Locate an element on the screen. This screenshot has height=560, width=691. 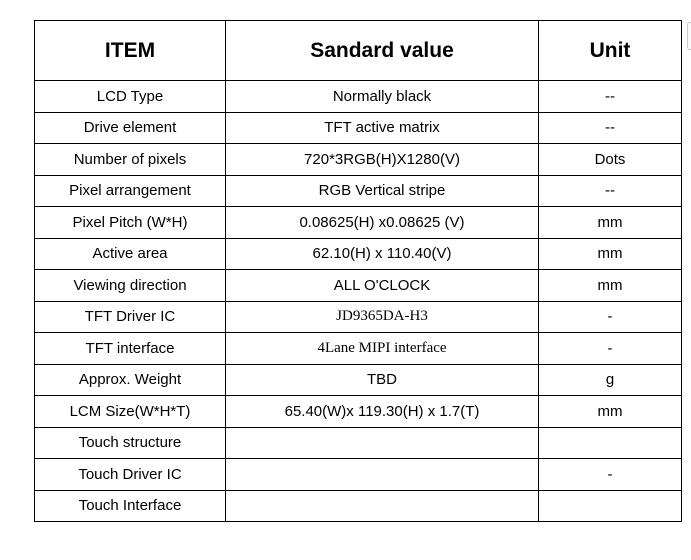
cell-value: TFT active matrix is located at coordinates (382, 127).